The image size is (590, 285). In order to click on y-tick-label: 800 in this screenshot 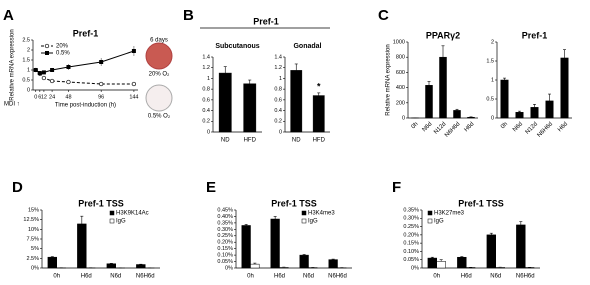, I will do `click(400, 58)`.